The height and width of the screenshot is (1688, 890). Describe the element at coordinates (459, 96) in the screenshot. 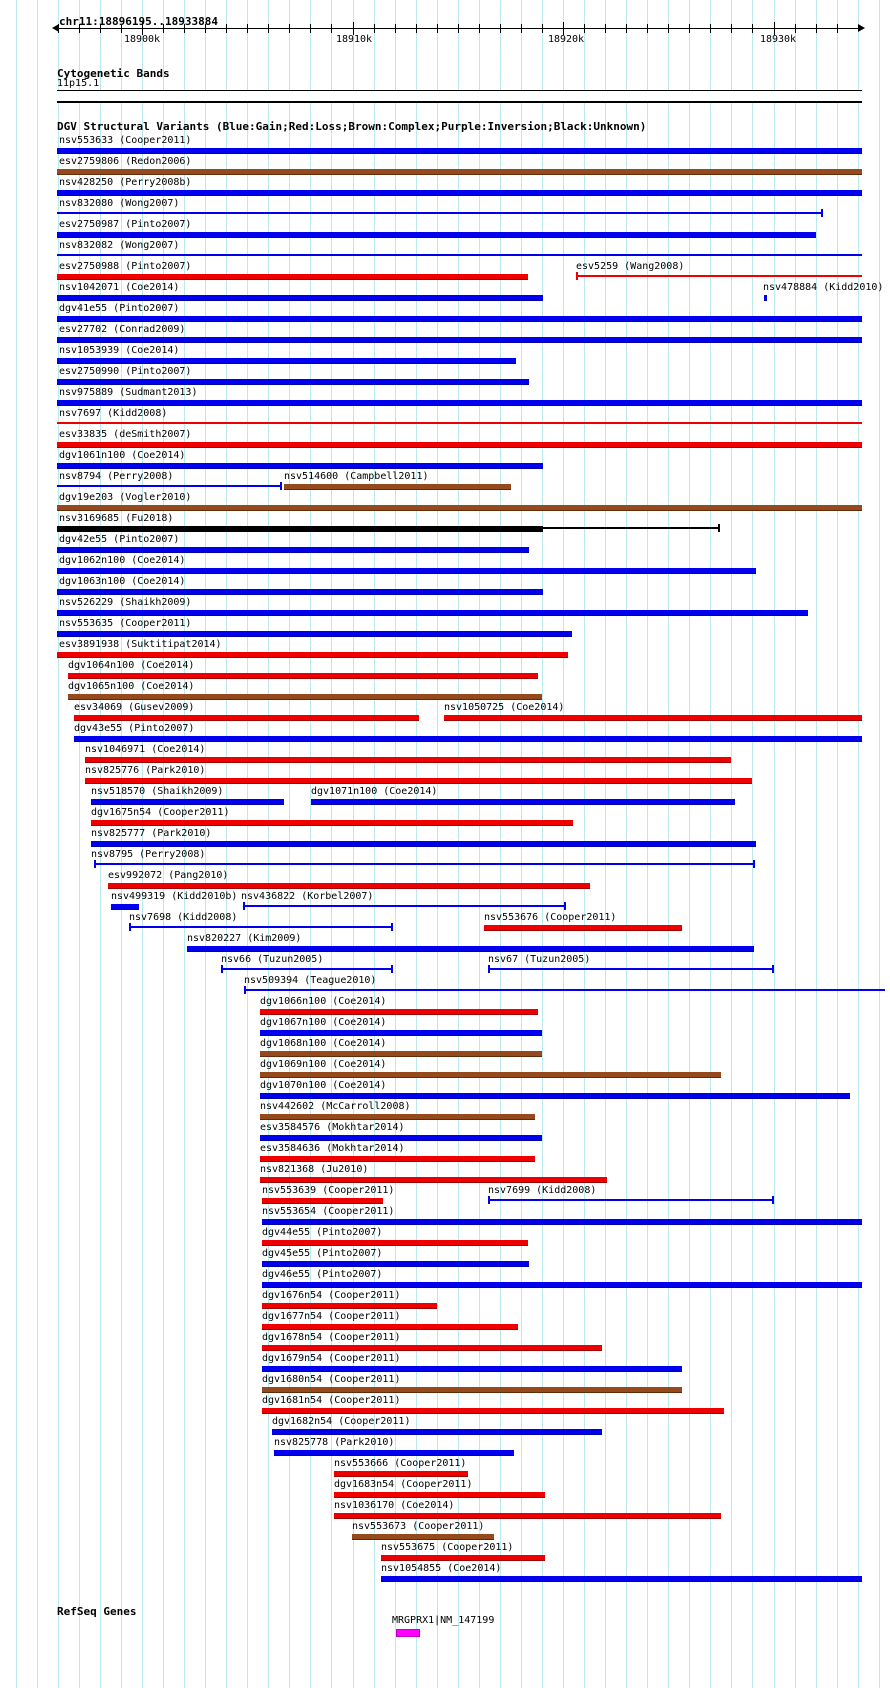

I see `cytoband-bar` at that location.